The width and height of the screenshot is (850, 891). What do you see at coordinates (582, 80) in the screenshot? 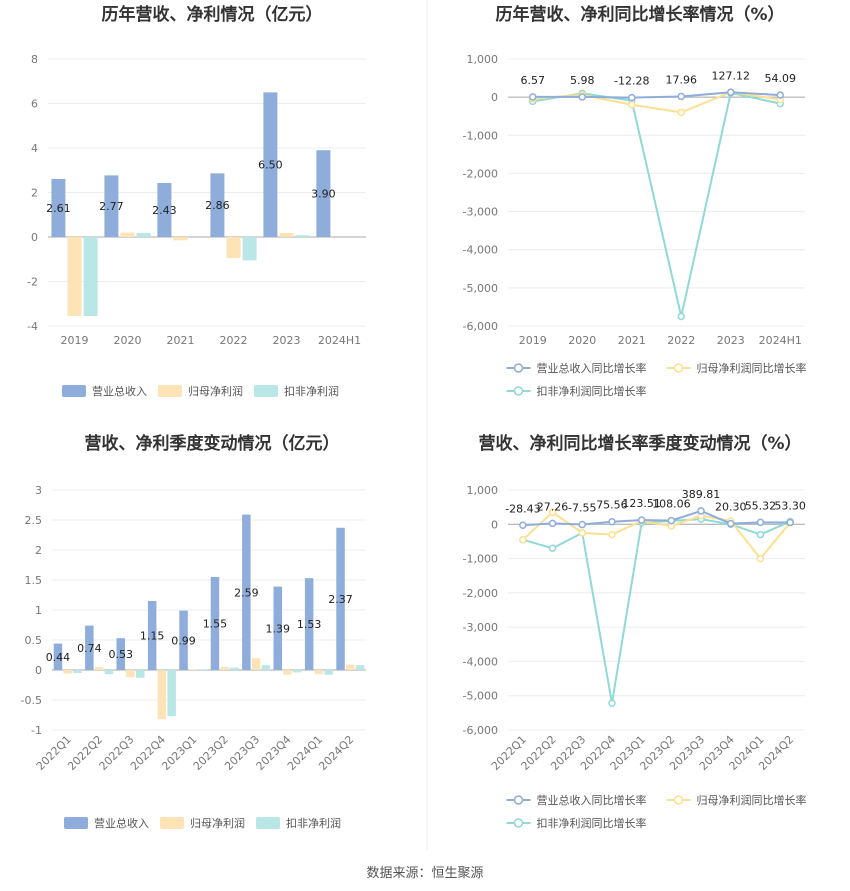
I see `data-label: 5.98` at bounding box center [582, 80].